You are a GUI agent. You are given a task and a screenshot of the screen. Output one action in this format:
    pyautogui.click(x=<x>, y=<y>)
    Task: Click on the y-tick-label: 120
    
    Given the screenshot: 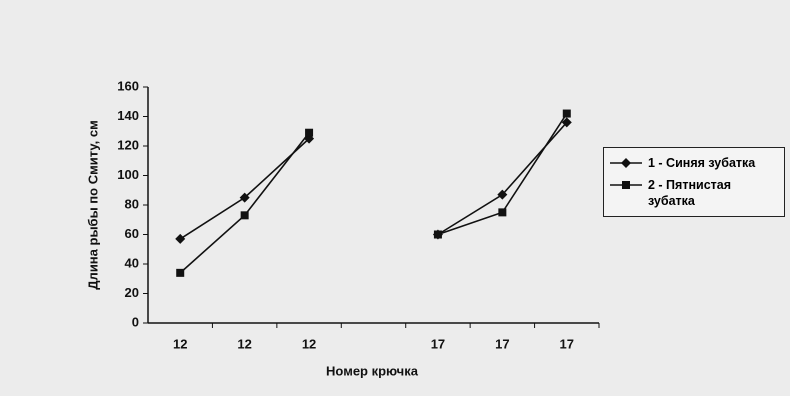 What is the action you would take?
    pyautogui.click(x=128, y=144)
    